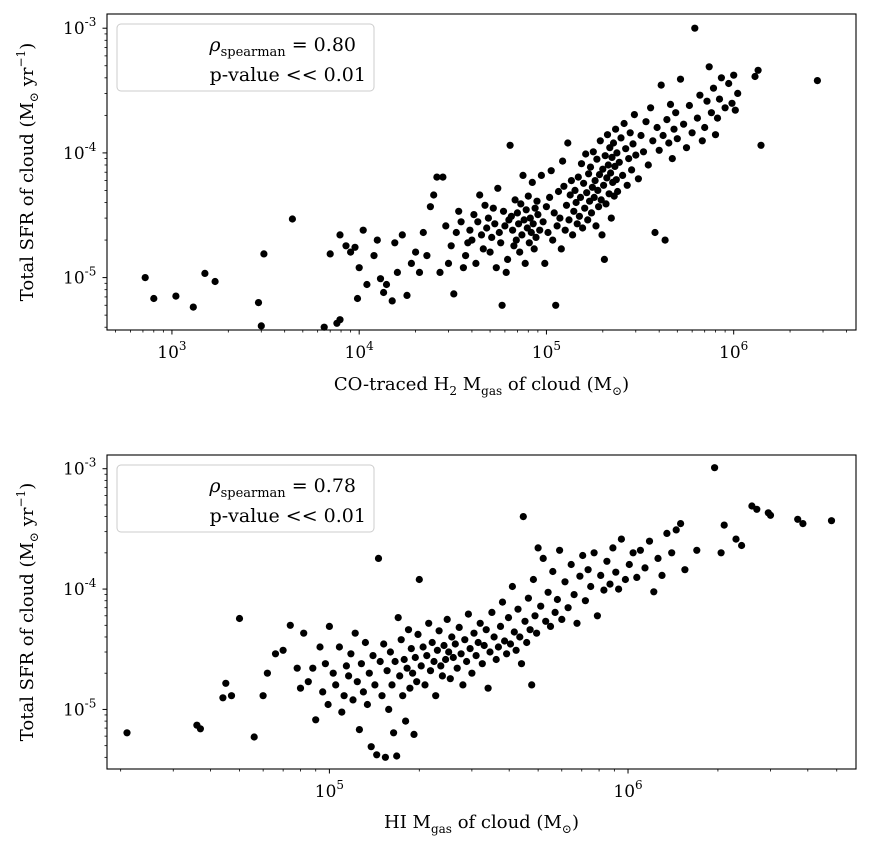 This screenshot has width=871, height=853. I want to click on legend-box, so click(245, 57).